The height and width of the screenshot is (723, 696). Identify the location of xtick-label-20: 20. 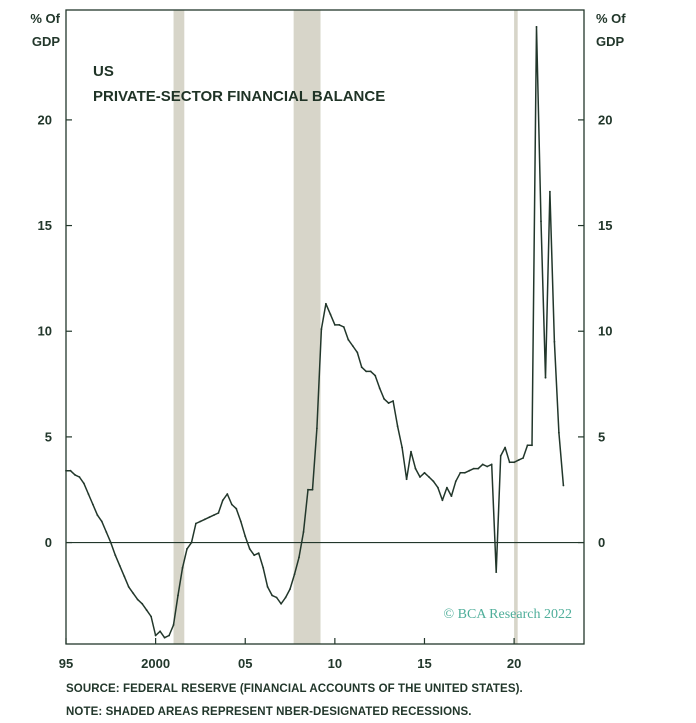
(514, 663).